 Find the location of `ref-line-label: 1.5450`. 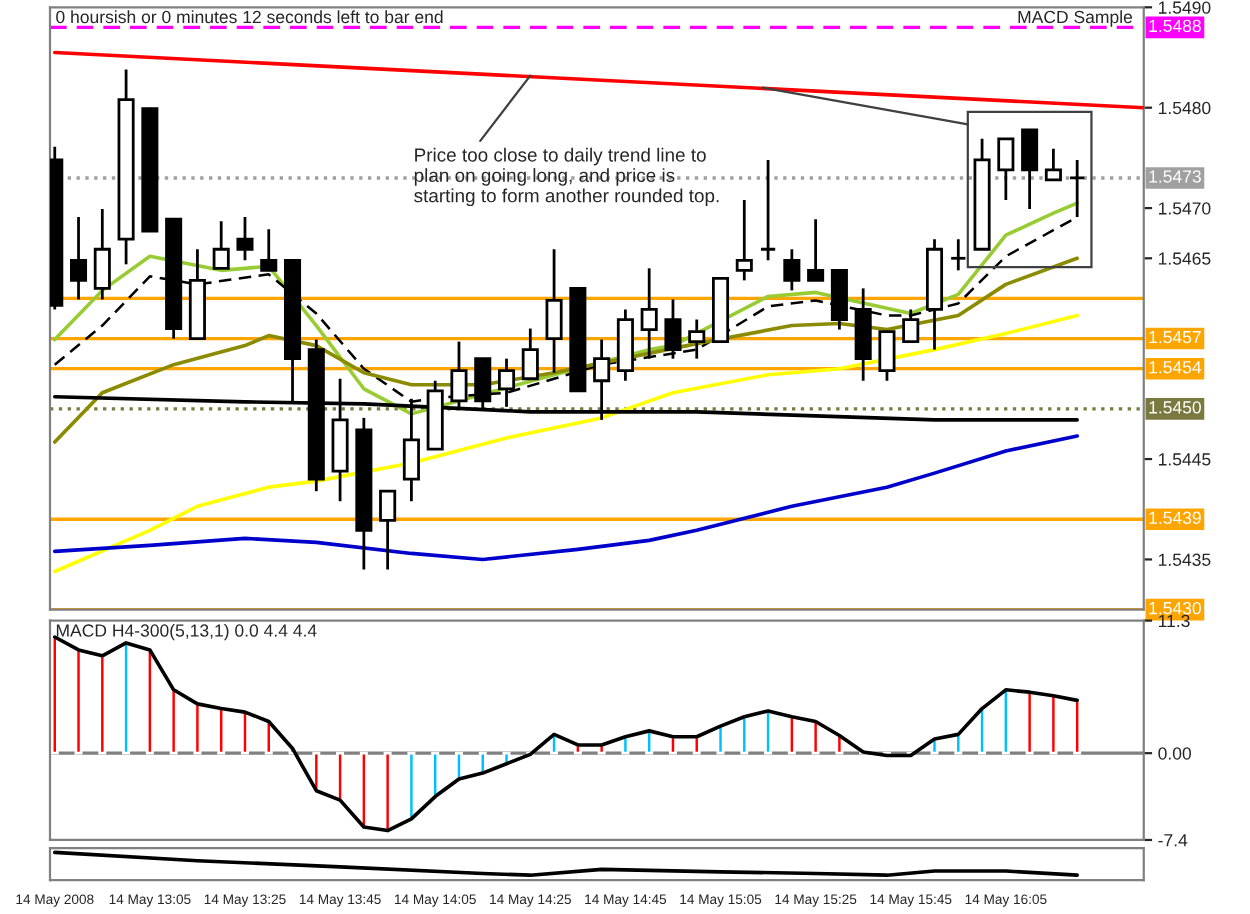

ref-line-label: 1.5450 is located at coordinates (1175, 407).